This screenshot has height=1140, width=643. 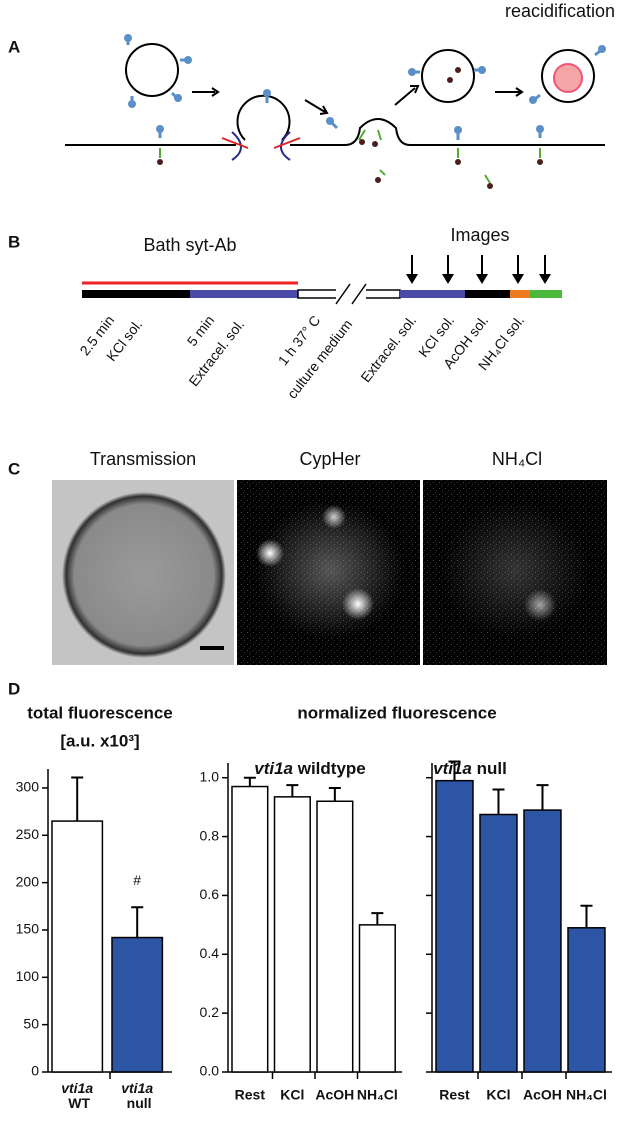 I want to click on diagram-label: Images, so click(x=479, y=235).